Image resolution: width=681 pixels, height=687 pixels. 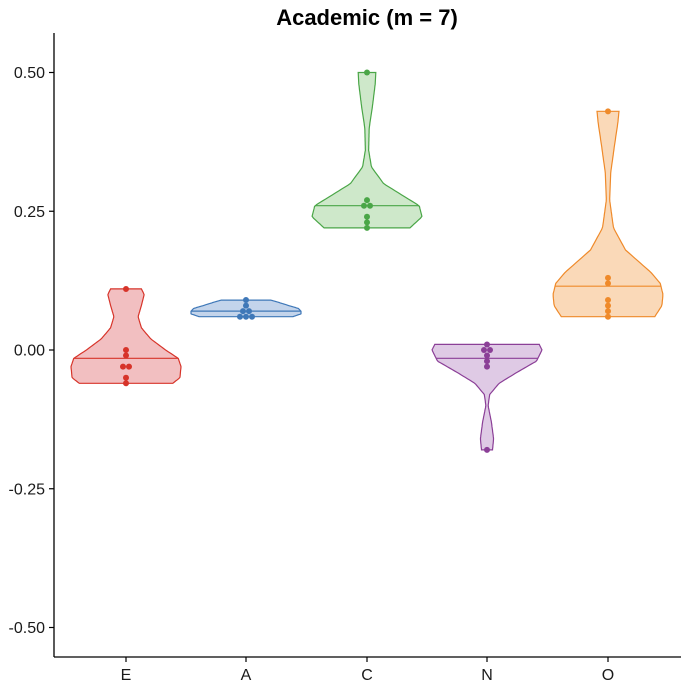 What do you see at coordinates (367, 675) in the screenshot?
I see `x-tick-label: C` at bounding box center [367, 675].